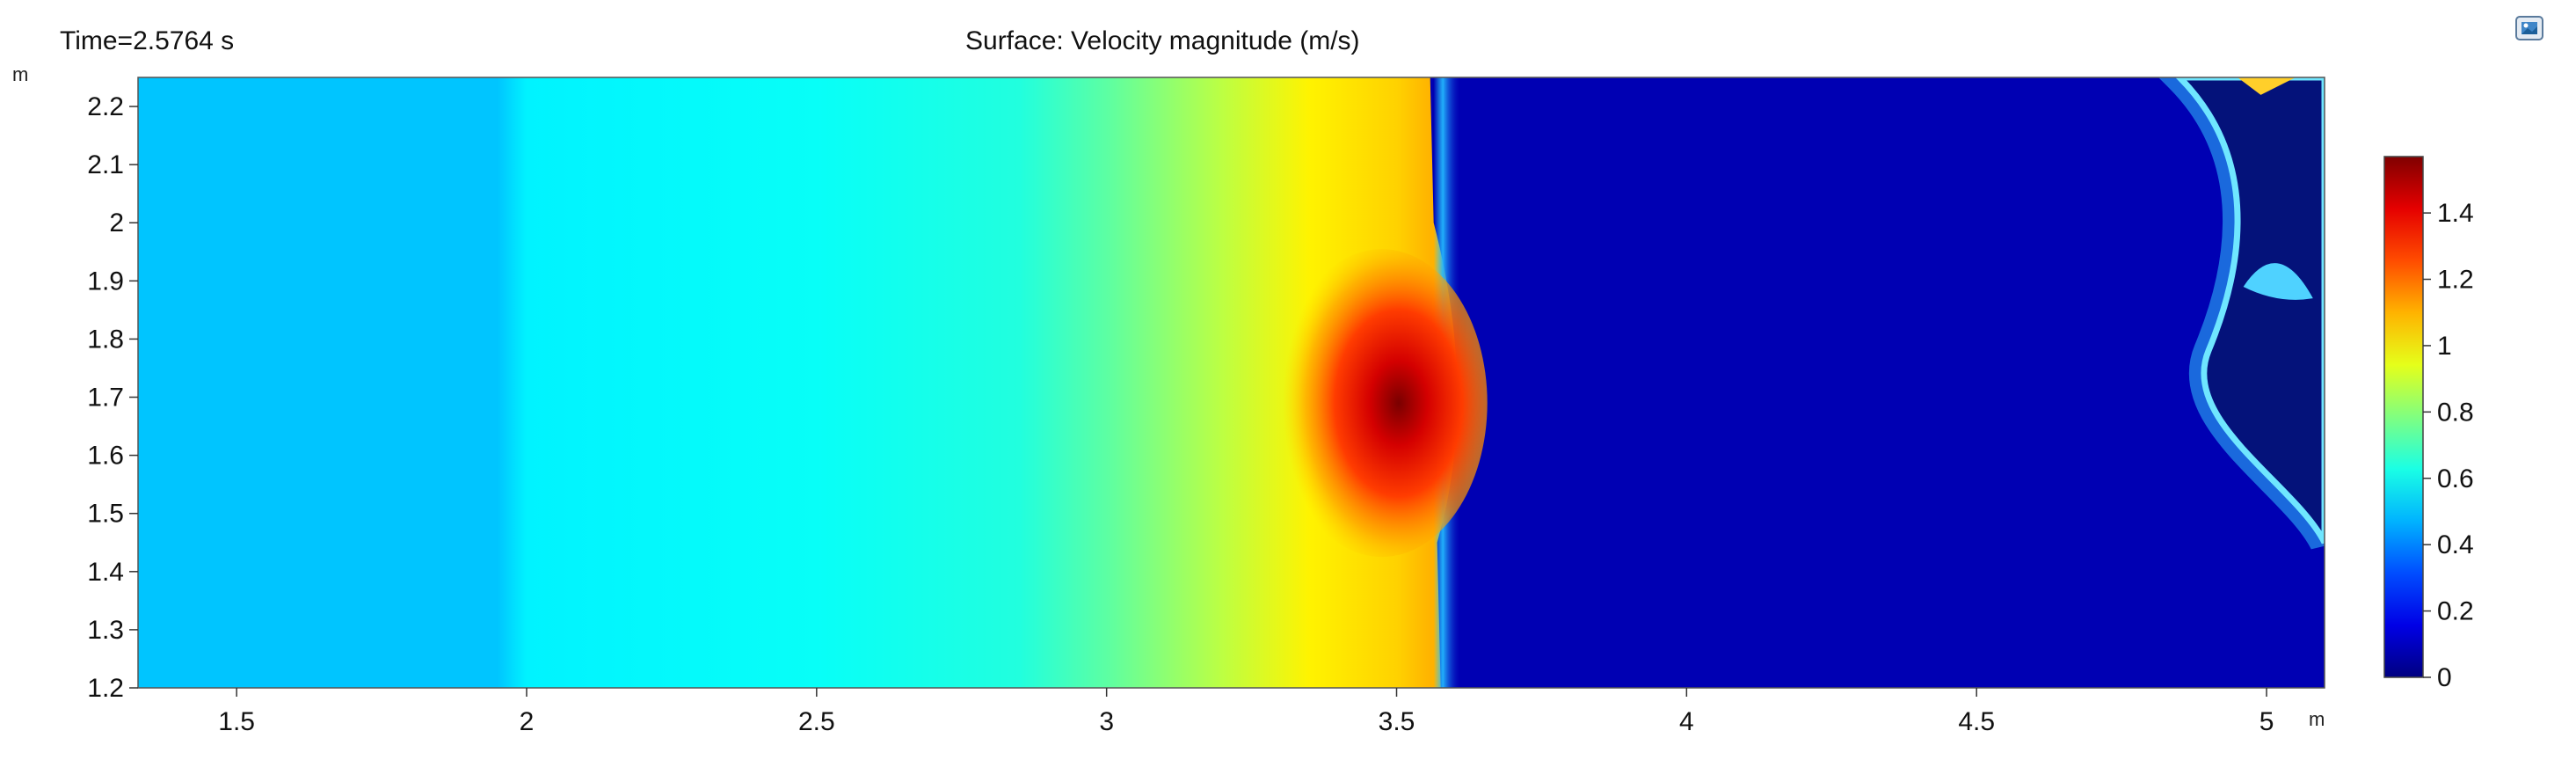 This screenshot has width=2576, height=782. Describe the element at coordinates (2455, 544) in the screenshot. I see `colorbar-tick-label: 0.4` at that location.